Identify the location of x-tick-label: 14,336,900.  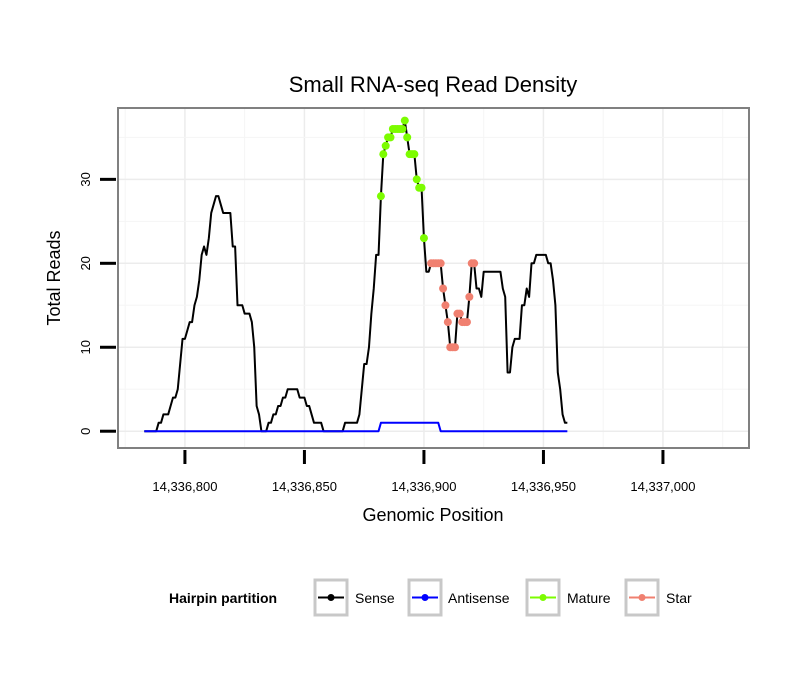
(423, 486).